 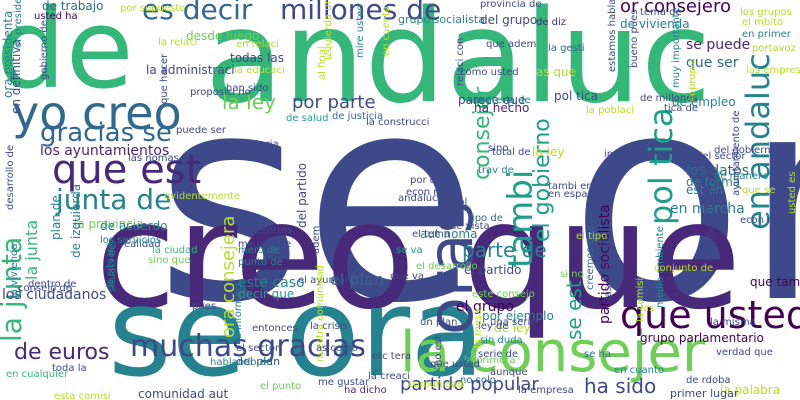 What do you see at coordinates (73, 6) in the screenshot?
I see `word: de trabajo` at bounding box center [73, 6].